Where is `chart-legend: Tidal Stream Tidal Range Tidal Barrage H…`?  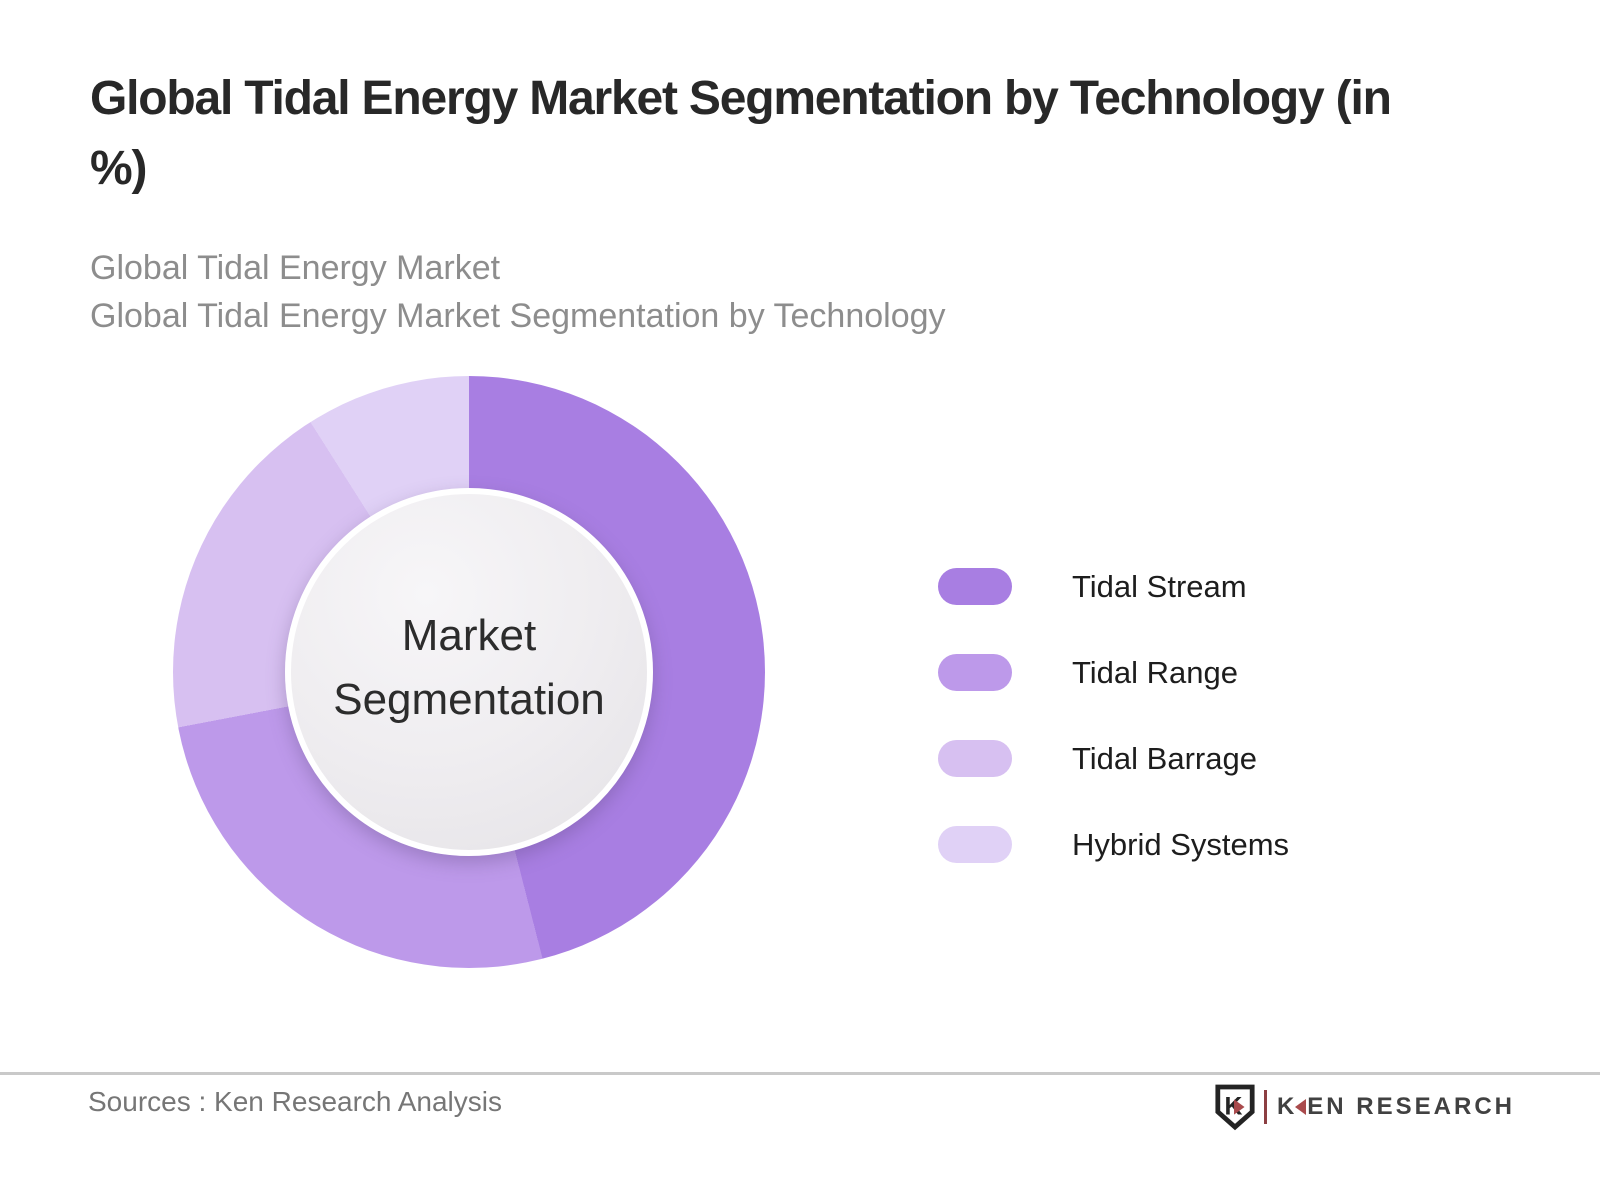
chart-legend: Tidal Stream Tidal Range Tidal Barrage H… is located at coordinates (1113, 740).